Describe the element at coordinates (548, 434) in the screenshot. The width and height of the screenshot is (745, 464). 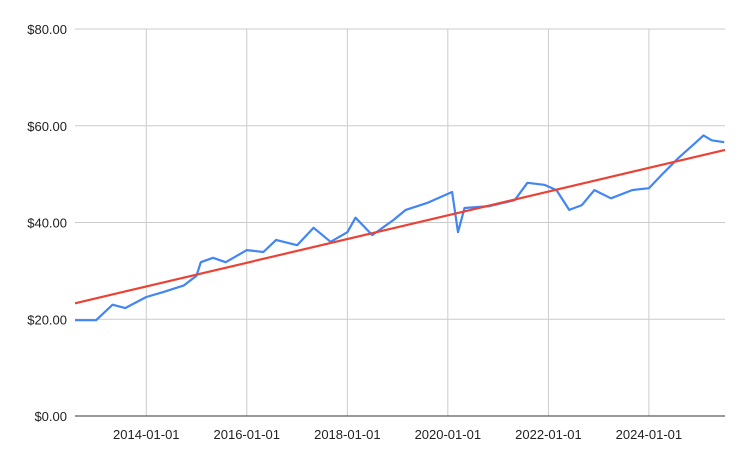
I see `x-tick-label: 2022-01-01` at that location.